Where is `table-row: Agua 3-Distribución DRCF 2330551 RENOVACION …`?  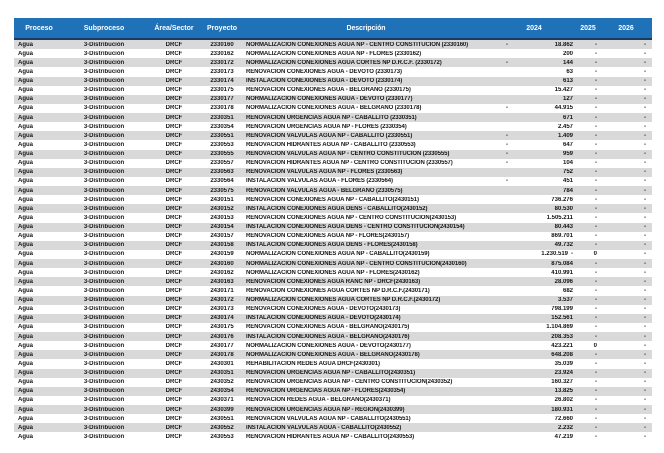 table-row: Agua 3-Distribución DRCF 2330551 RENOVACION … is located at coordinates (333, 136).